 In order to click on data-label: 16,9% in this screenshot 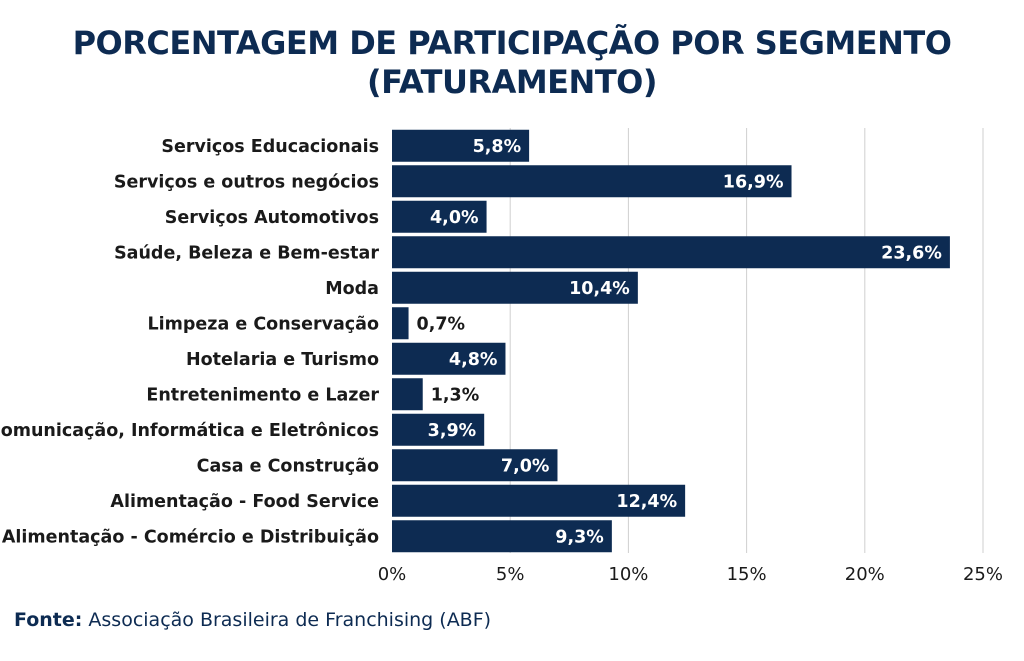, I will do `click(753, 182)`.